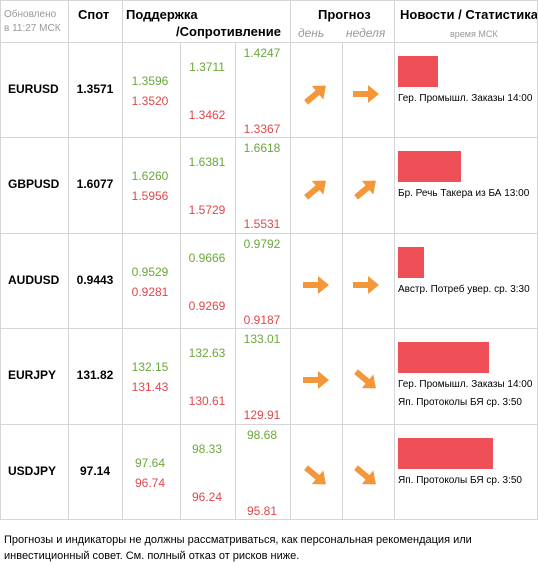 This screenshot has width=538, height=567. I want to click on pair: EURUSD, so click(33, 89).